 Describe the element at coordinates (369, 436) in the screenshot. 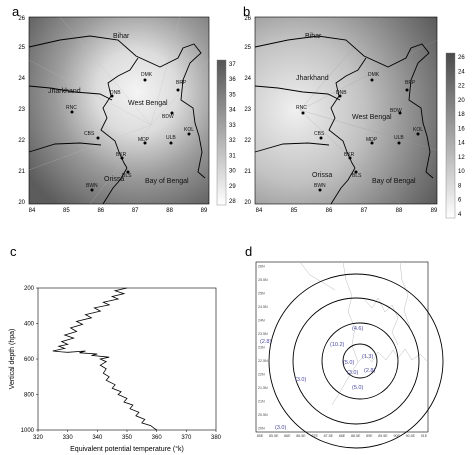

I see `d-x-tick-label: 89E` at that location.